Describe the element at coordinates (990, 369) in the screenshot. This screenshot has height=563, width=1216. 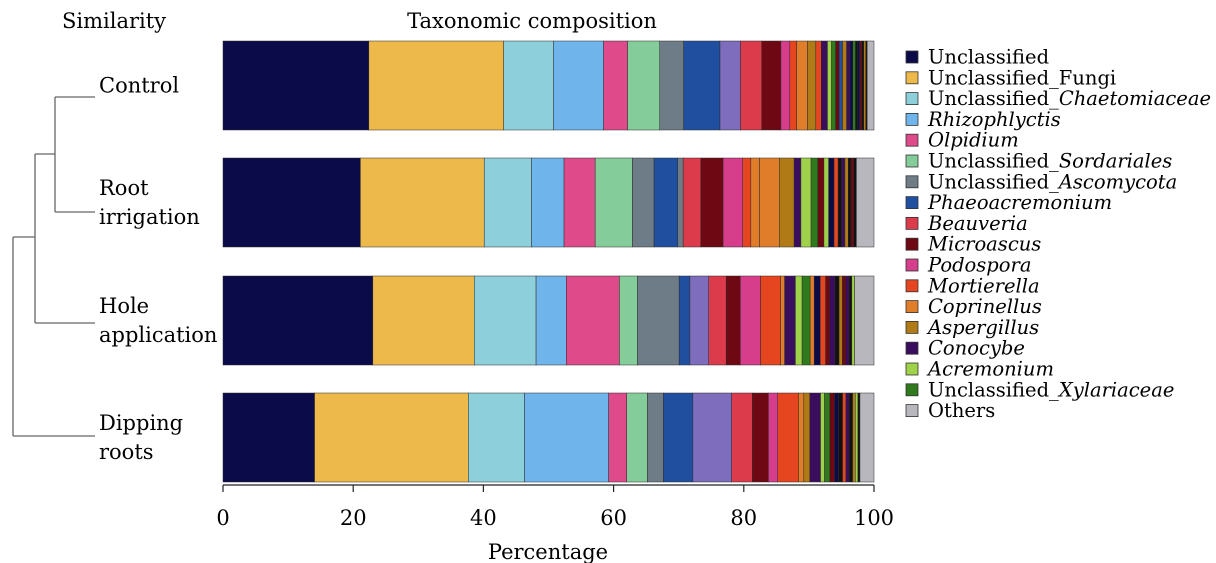
I see `legend-label: Acremonium` at that location.